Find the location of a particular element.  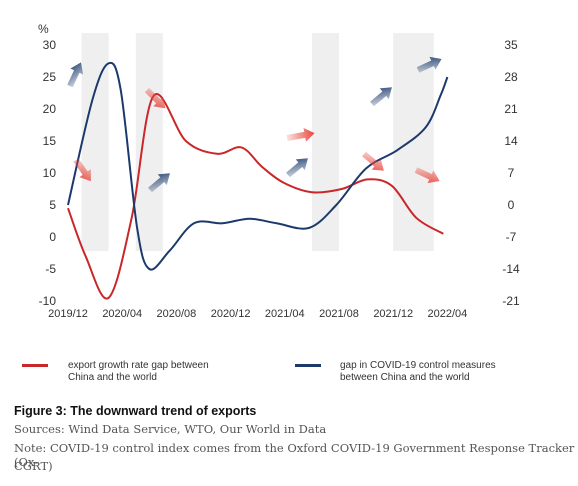

left-tick-label: 20 is located at coordinates (50, 109).